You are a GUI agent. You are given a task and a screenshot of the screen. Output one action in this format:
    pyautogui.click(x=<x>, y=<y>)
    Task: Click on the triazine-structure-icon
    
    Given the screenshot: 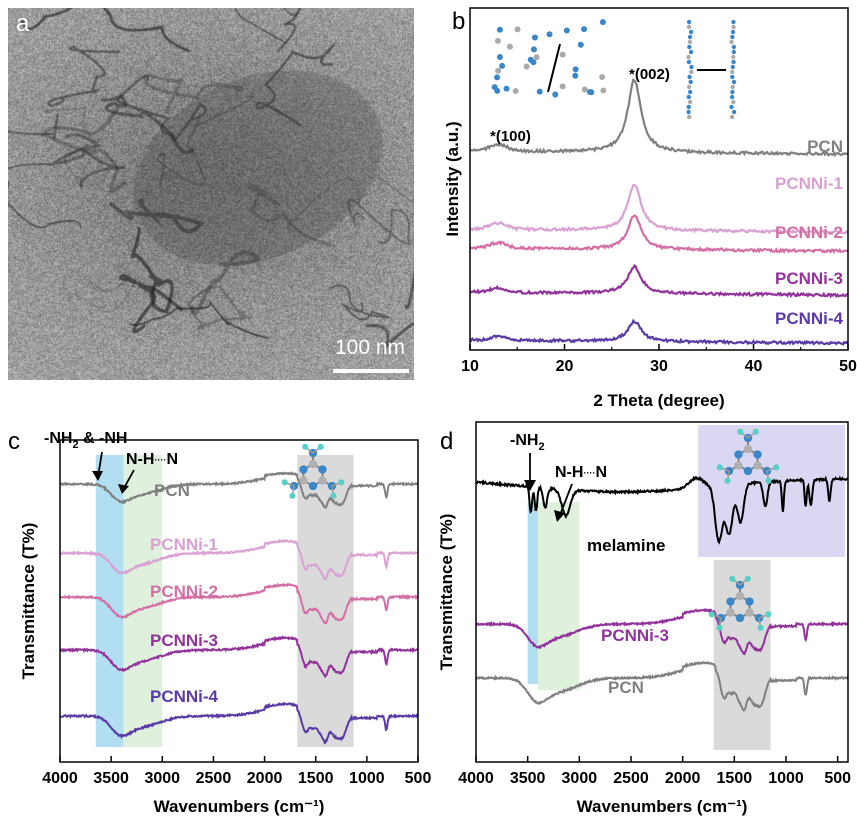 What is the action you would take?
    pyautogui.click(x=313, y=471)
    